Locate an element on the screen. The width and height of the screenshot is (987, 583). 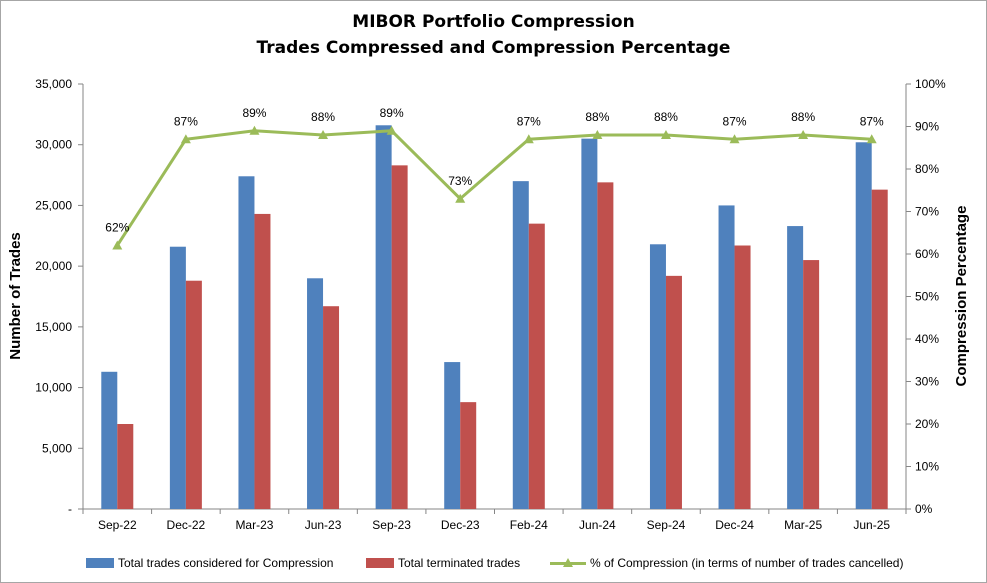
y-tick-label: 20,000 is located at coordinates (53, 266).